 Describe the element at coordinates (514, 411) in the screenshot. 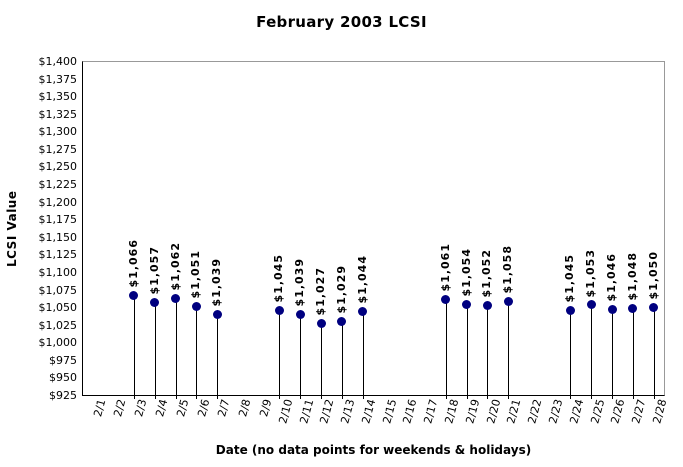

I see `x-tick-label: 2/21` at that location.